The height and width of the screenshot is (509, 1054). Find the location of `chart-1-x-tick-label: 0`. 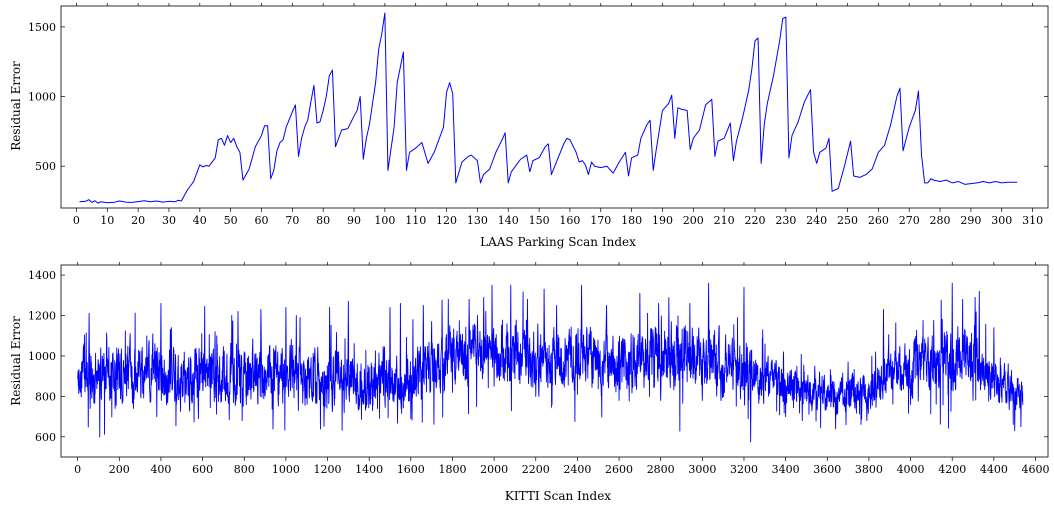

chart-1-x-tick-label: 0 is located at coordinates (76, 220).